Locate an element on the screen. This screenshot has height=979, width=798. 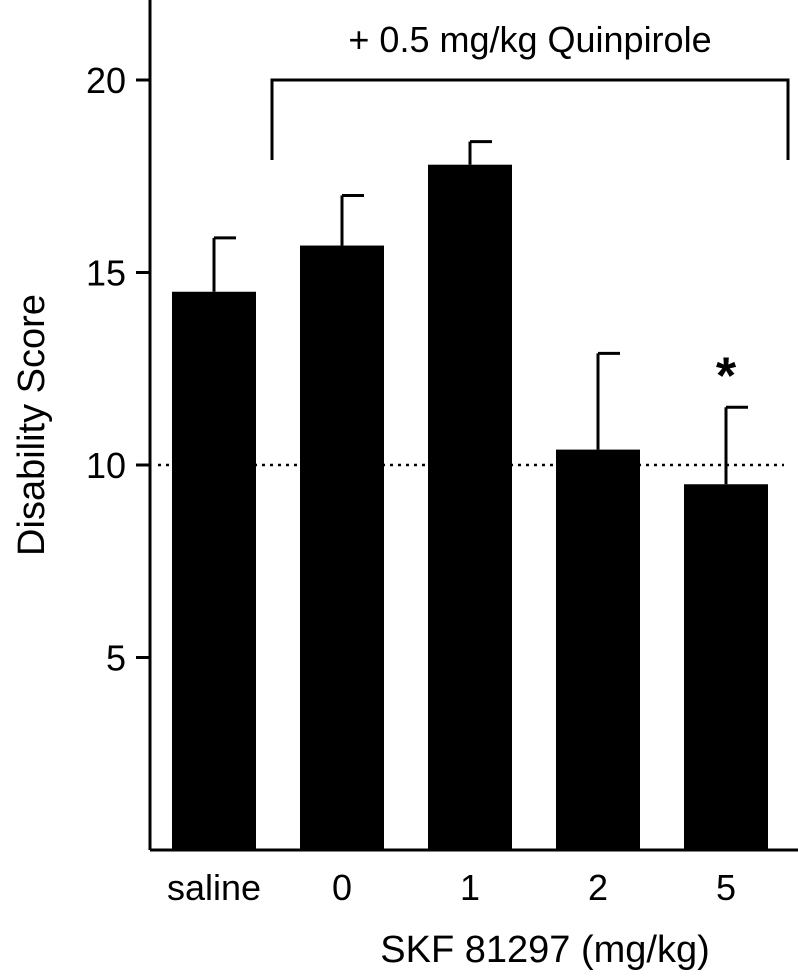
y-tick-label-0: 5 is located at coordinates (116, 658).